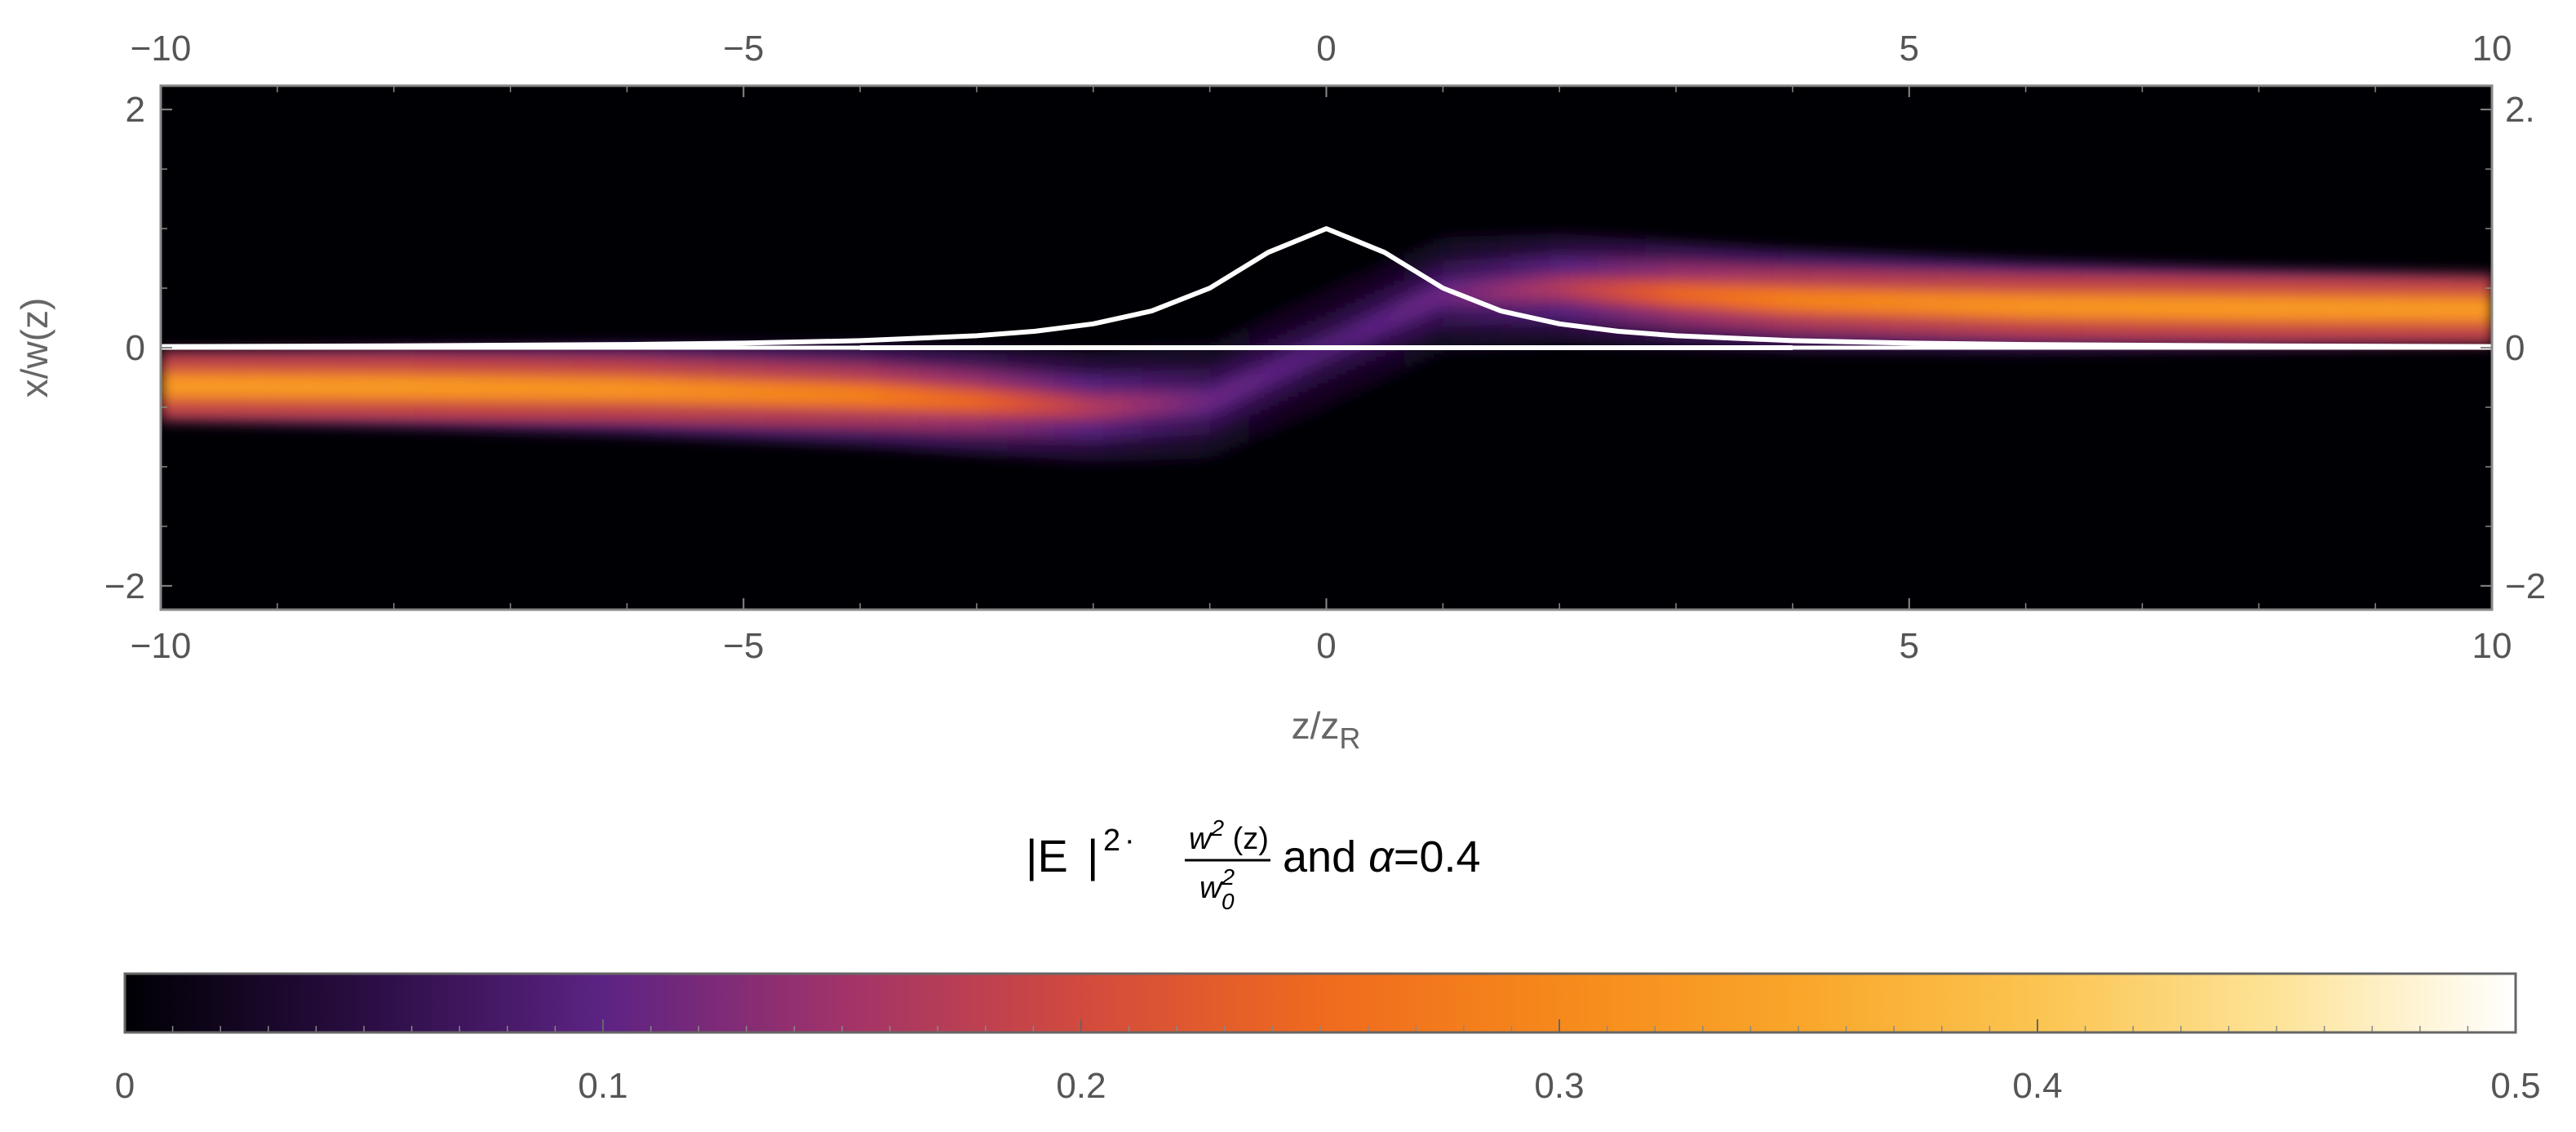  I want to click on x-top-tick-label: −10, so click(161, 49).